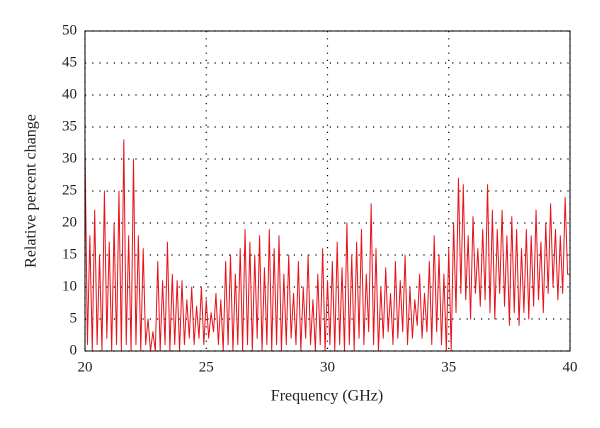  Describe the element at coordinates (69, 126) in the screenshot. I see `y-tick-label: 35` at that location.